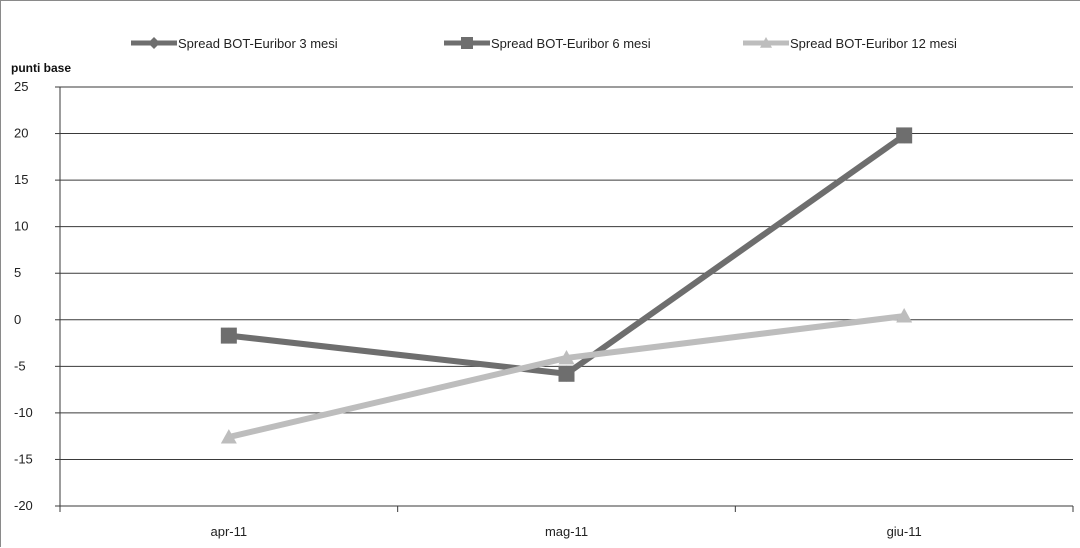 The height and width of the screenshot is (548, 1080). Describe the element at coordinates (21, 86) in the screenshot. I see `y-tick-label: 25` at that location.